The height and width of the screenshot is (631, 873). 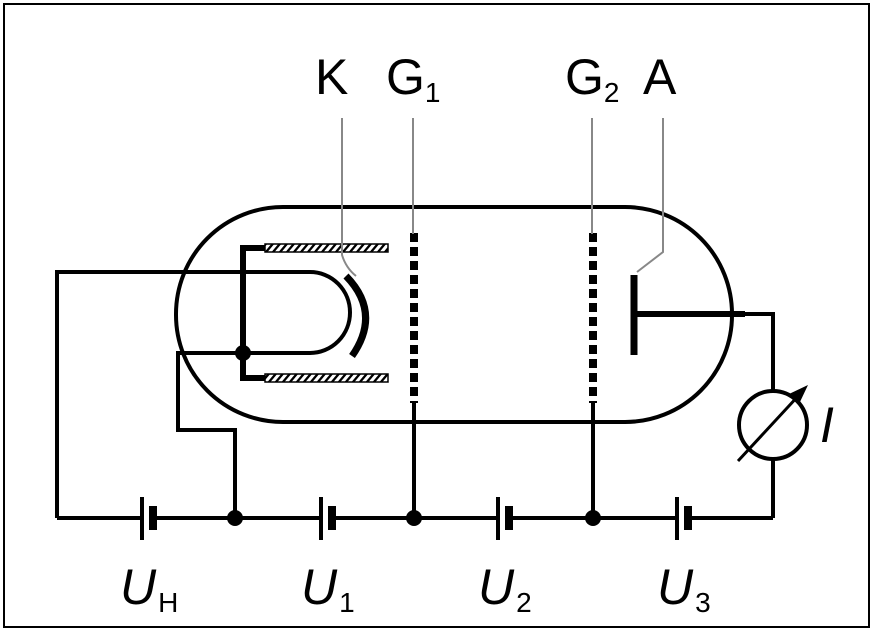 What do you see at coordinates (684, 588) in the screenshot?
I see `label-voltage-U3: U3` at bounding box center [684, 588].